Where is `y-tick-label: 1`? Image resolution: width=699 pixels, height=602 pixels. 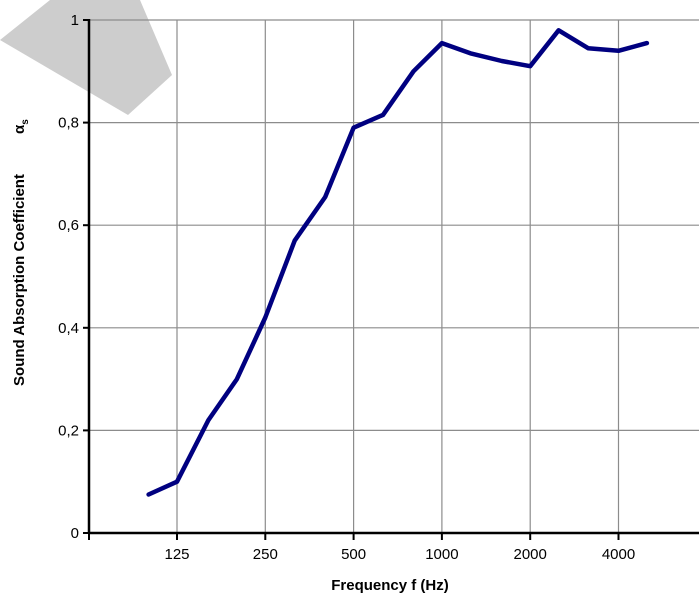 y-tick-label: 1 is located at coordinates (75, 20).